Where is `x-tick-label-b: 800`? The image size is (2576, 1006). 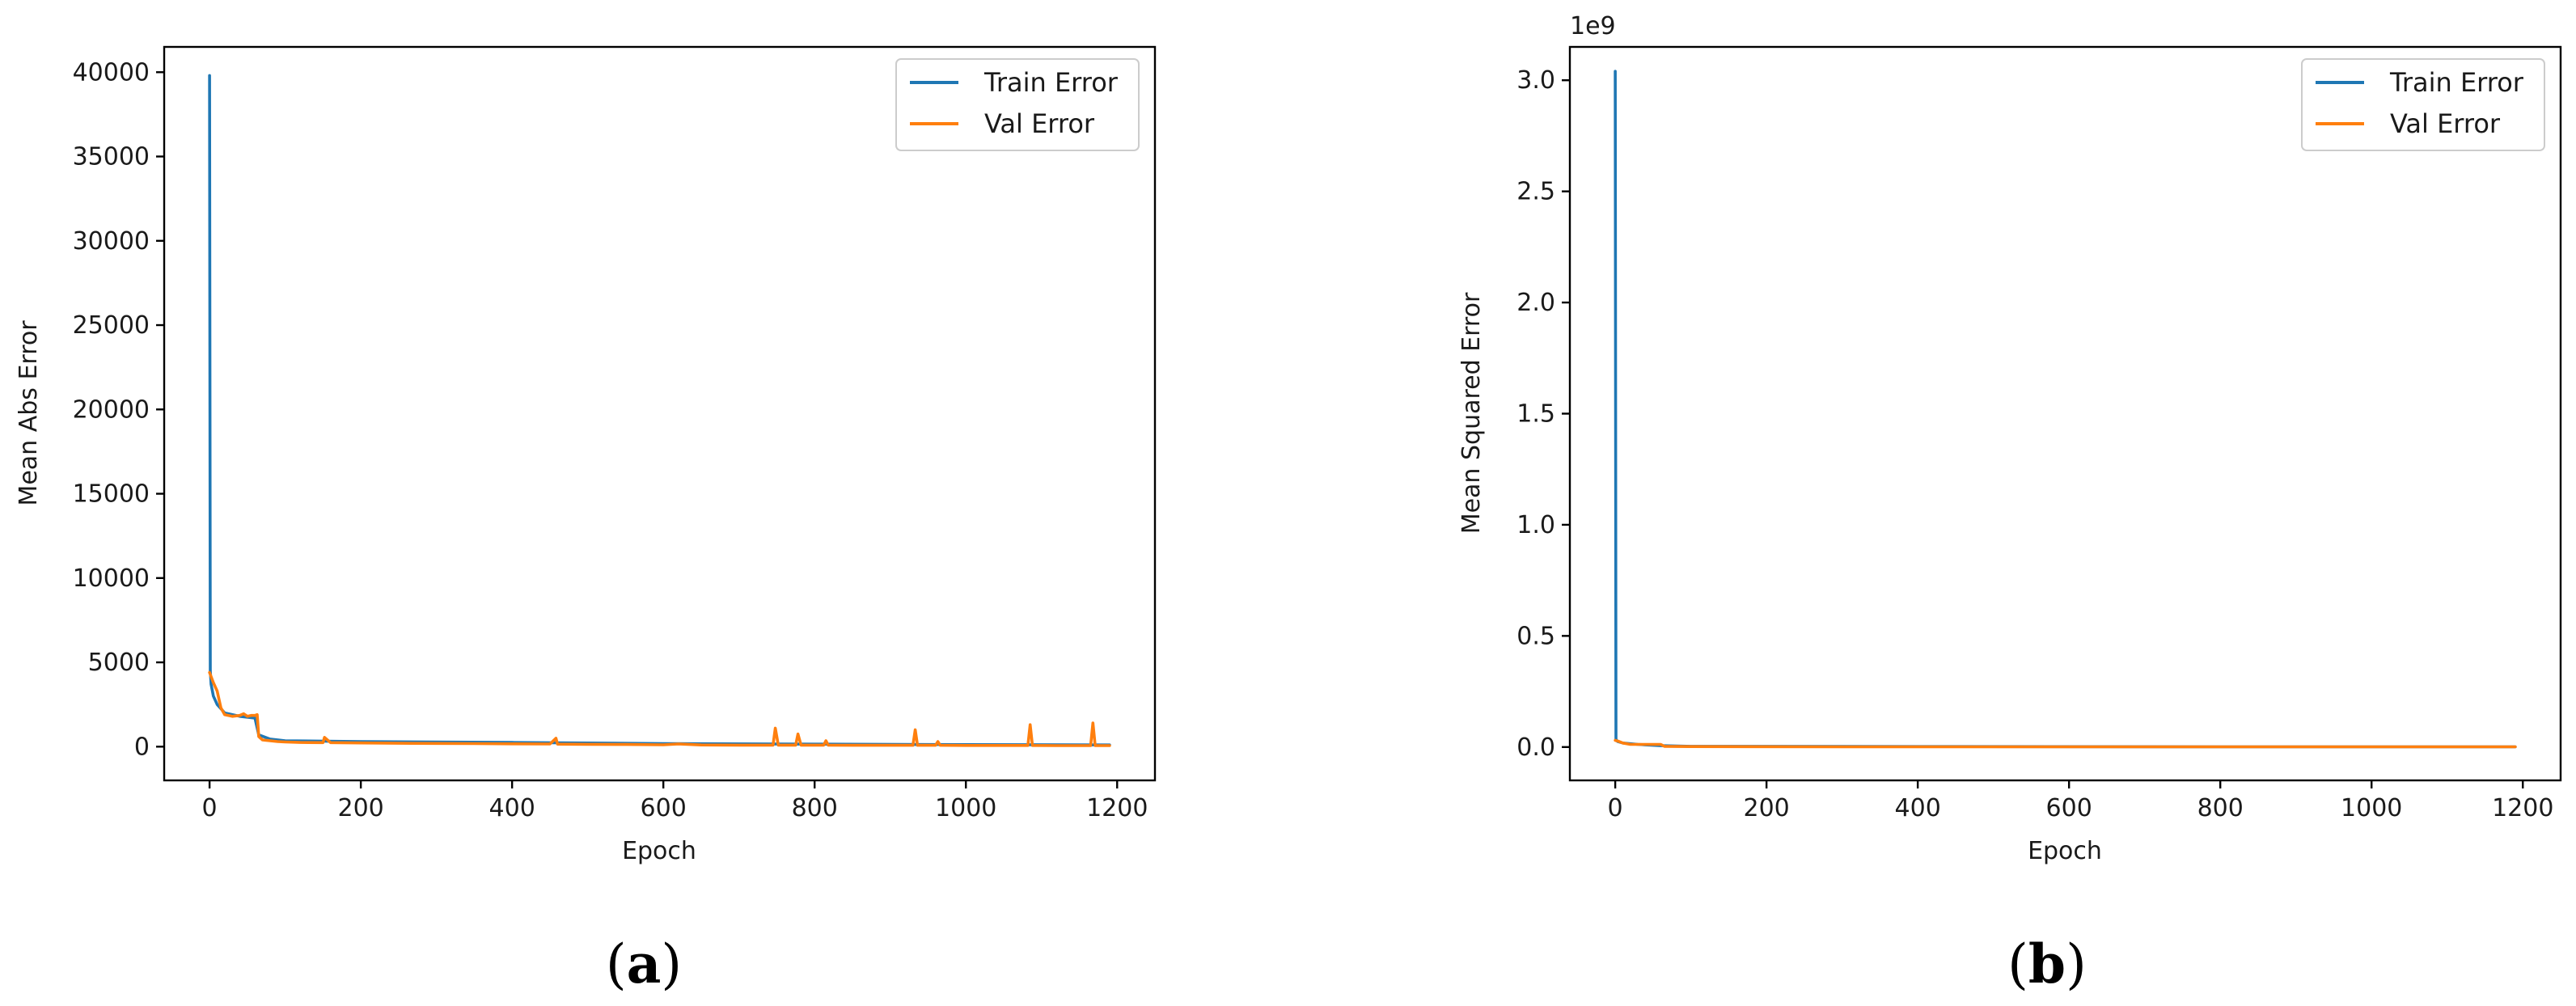
x-tick-label-b: 800 is located at coordinates (2220, 808).